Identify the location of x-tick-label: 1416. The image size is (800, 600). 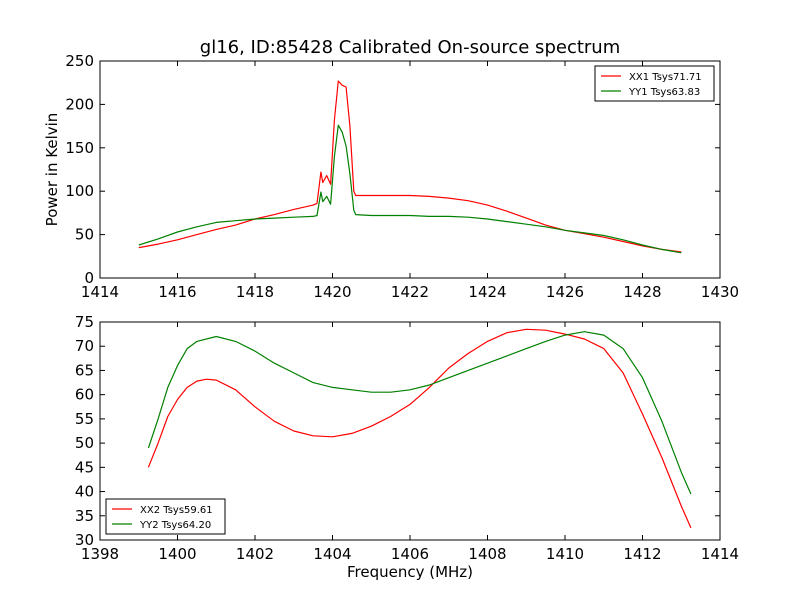
(177, 292).